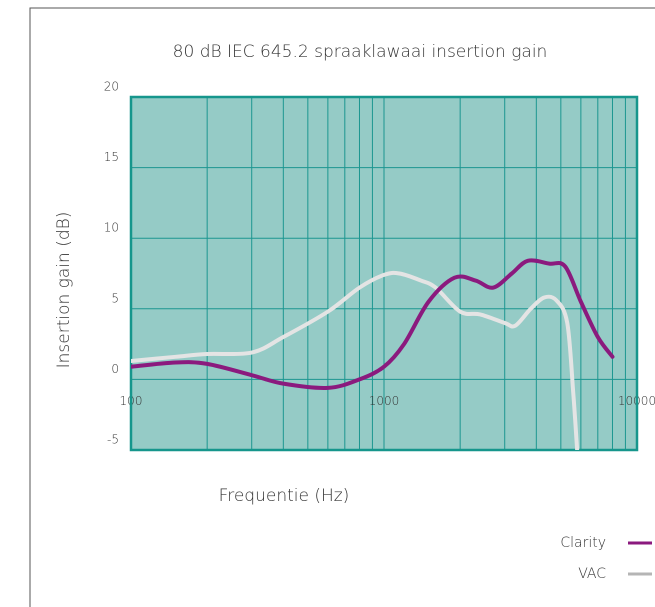 The width and height of the screenshot is (655, 607). I want to click on legend-label: VAC, so click(592, 574).